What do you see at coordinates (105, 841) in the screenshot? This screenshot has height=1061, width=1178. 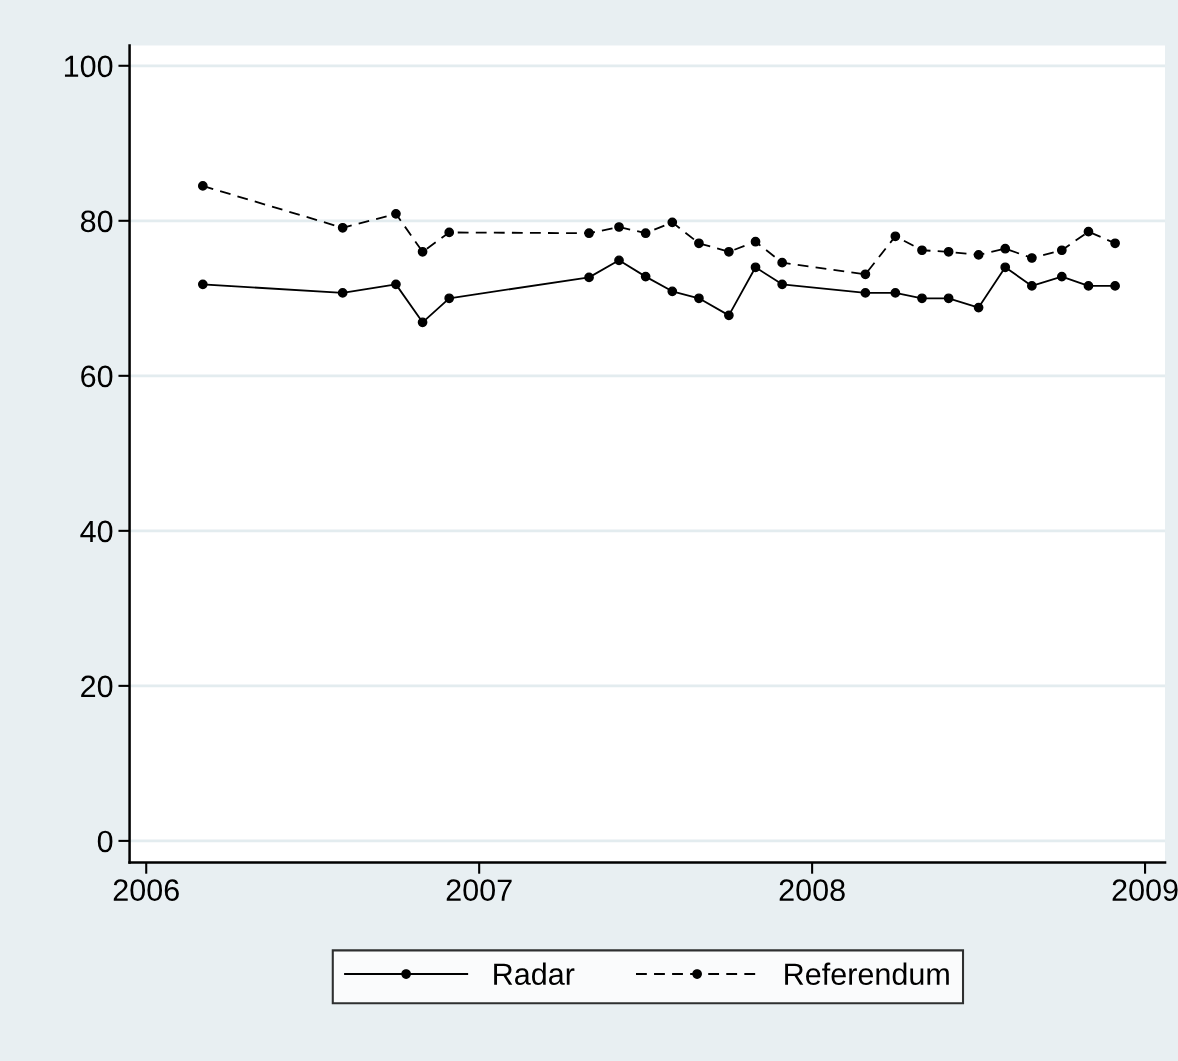 I see `y-tick-label: 0` at bounding box center [105, 841].